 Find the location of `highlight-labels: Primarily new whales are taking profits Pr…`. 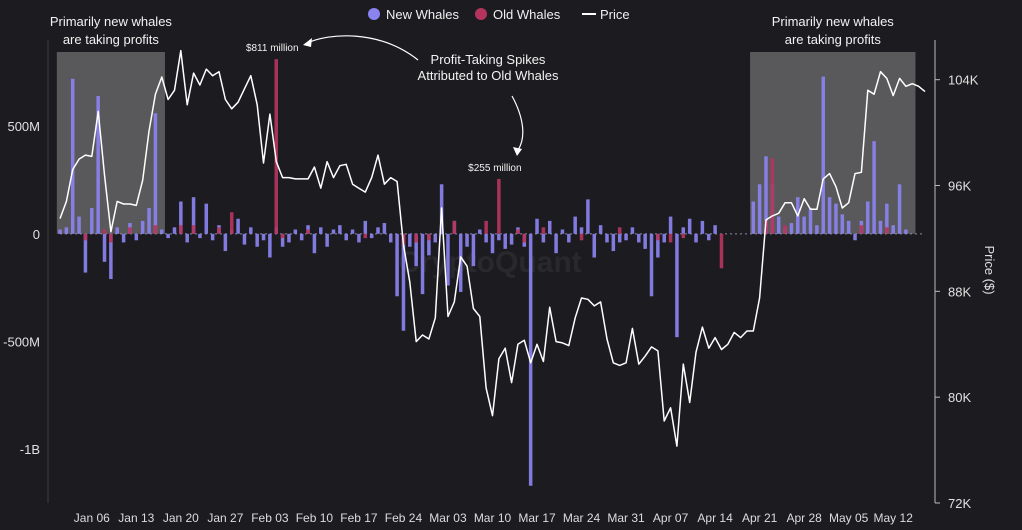

highlight-labels: Primarily new whales are taking profits Pr… is located at coordinates (472, 30).